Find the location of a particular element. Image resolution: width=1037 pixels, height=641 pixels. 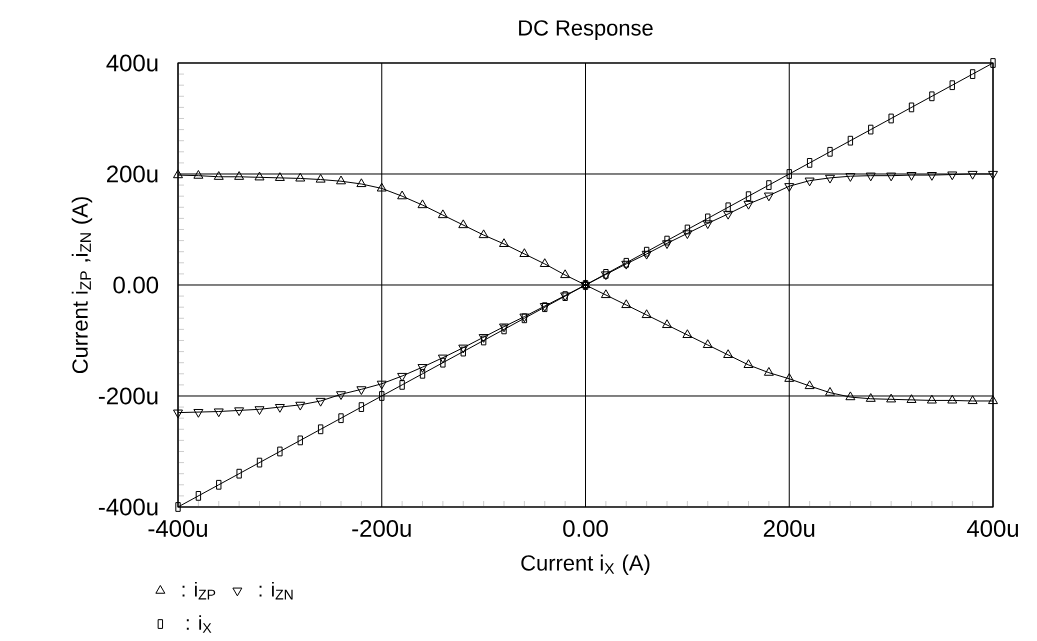

legend-label: : i$_{ZP}$ is located at coordinates (199, 591).